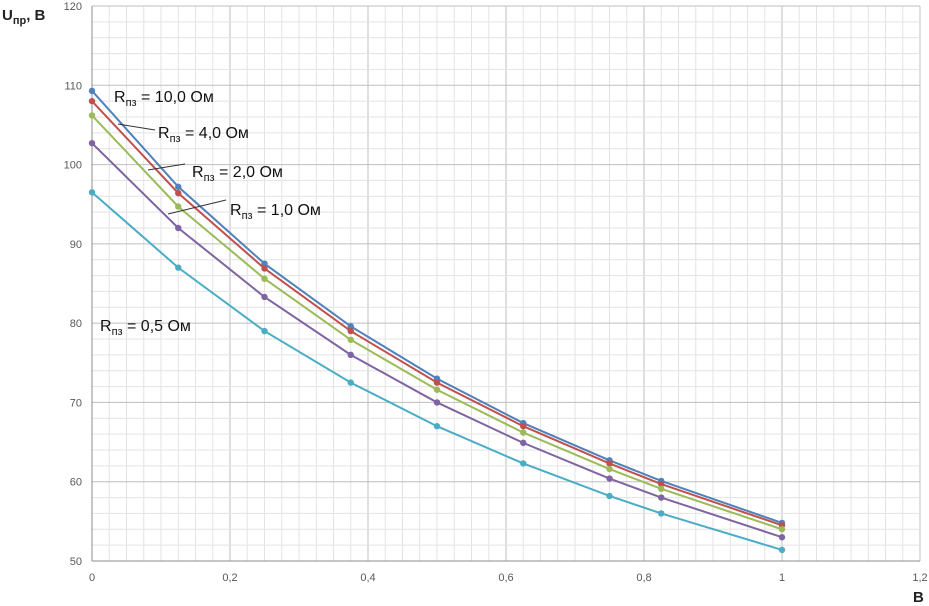 Image resolution: width=929 pixels, height=606 pixels. Describe the element at coordinates (249, 172) in the screenshot. I see `series-label-value: = 2,0 Ом` at that location.